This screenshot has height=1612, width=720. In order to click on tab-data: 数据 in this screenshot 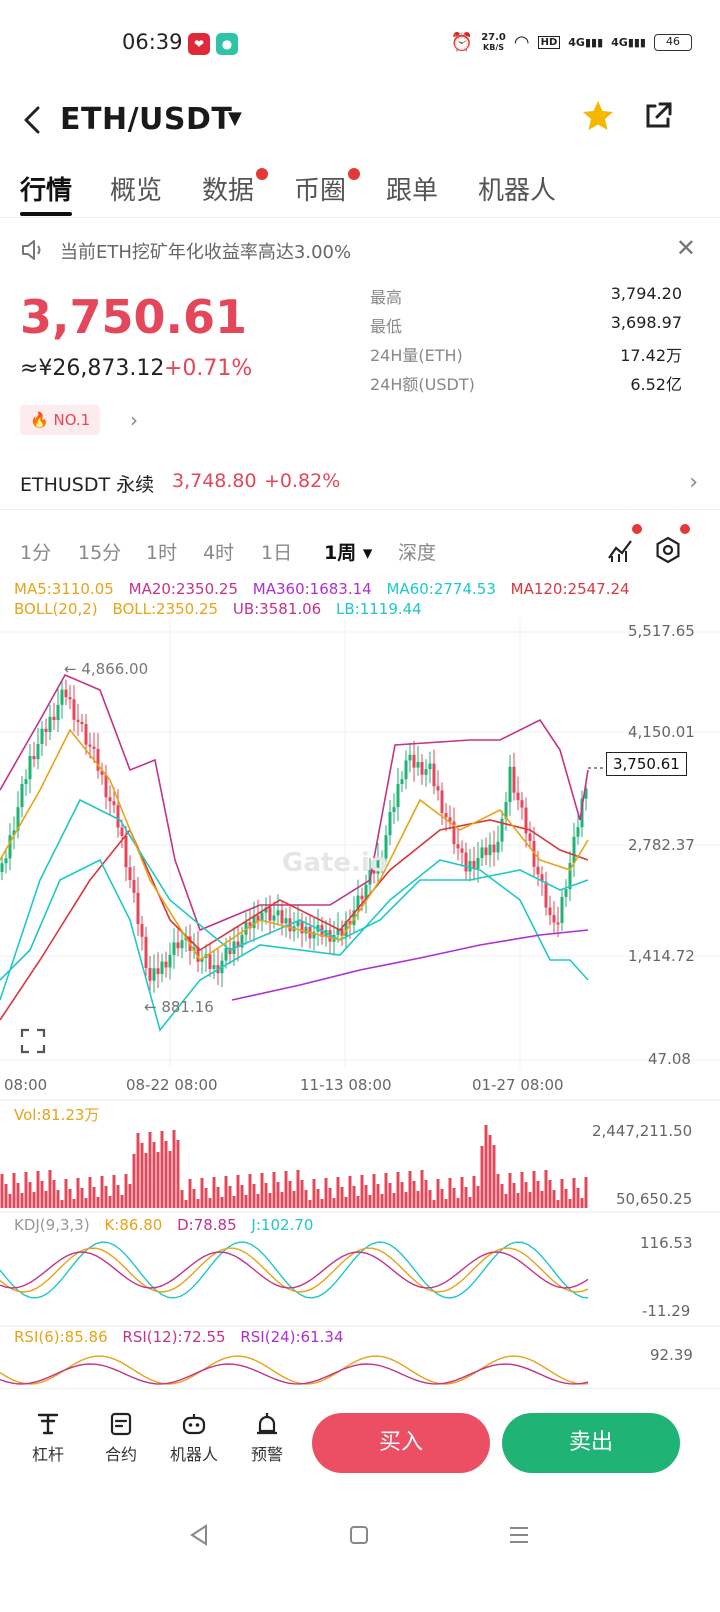, I will do `click(228, 191)`.